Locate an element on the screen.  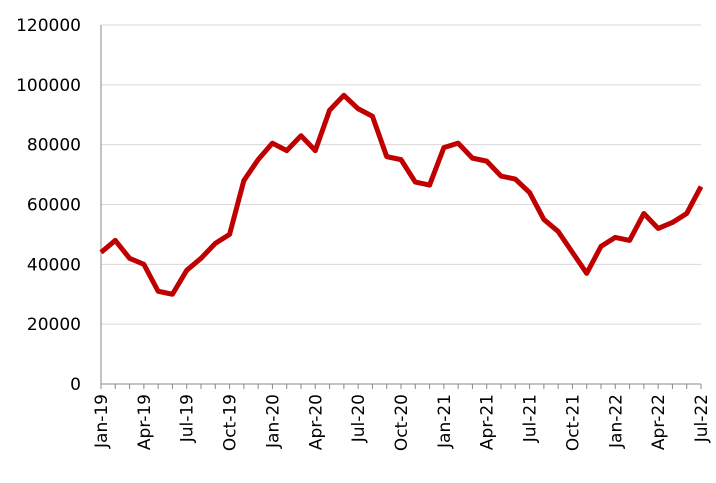
x-tick-label: Apr-20 is located at coordinates (316, 422).